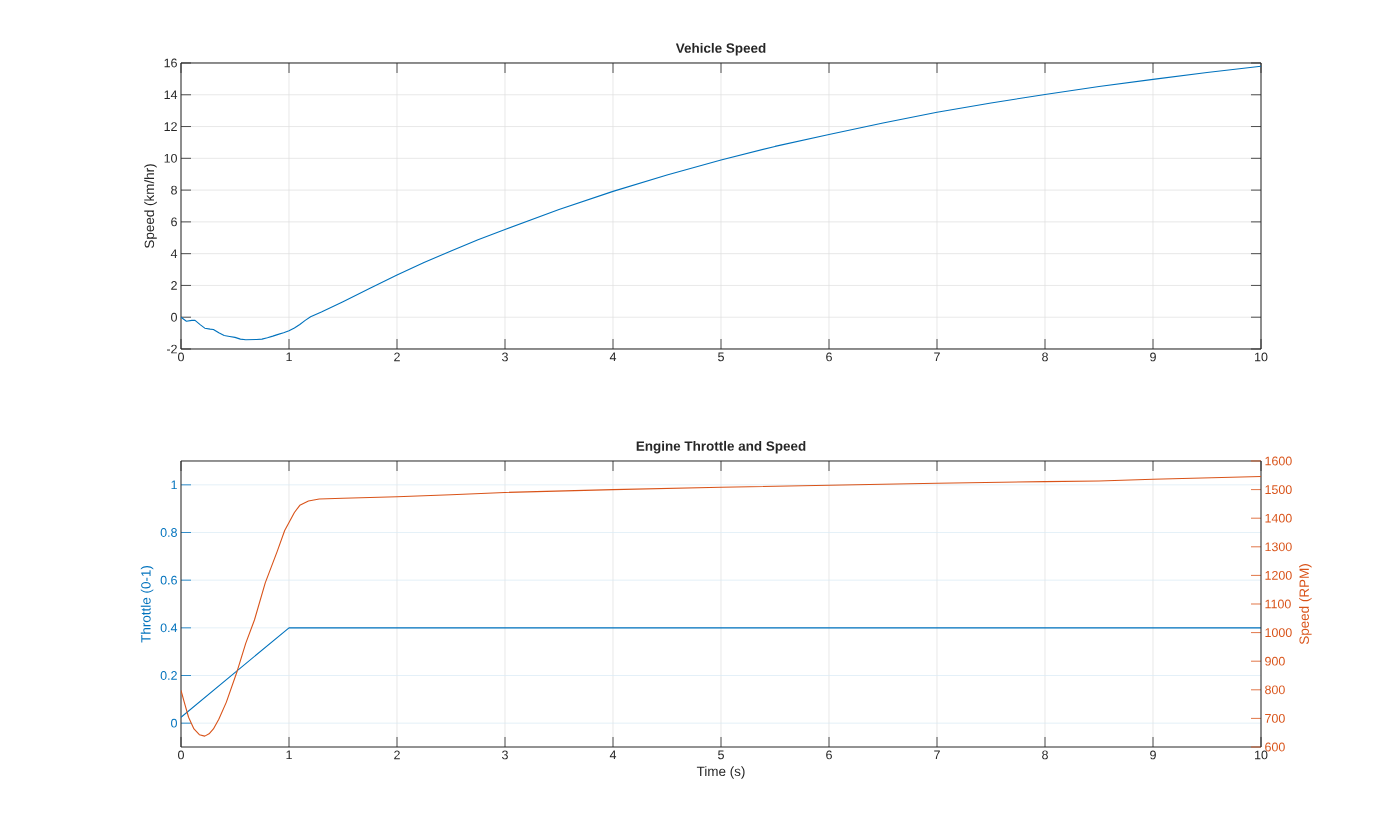 The height and width of the screenshot is (840, 1394). I want to click on y-tick-label: 6, so click(174, 222).